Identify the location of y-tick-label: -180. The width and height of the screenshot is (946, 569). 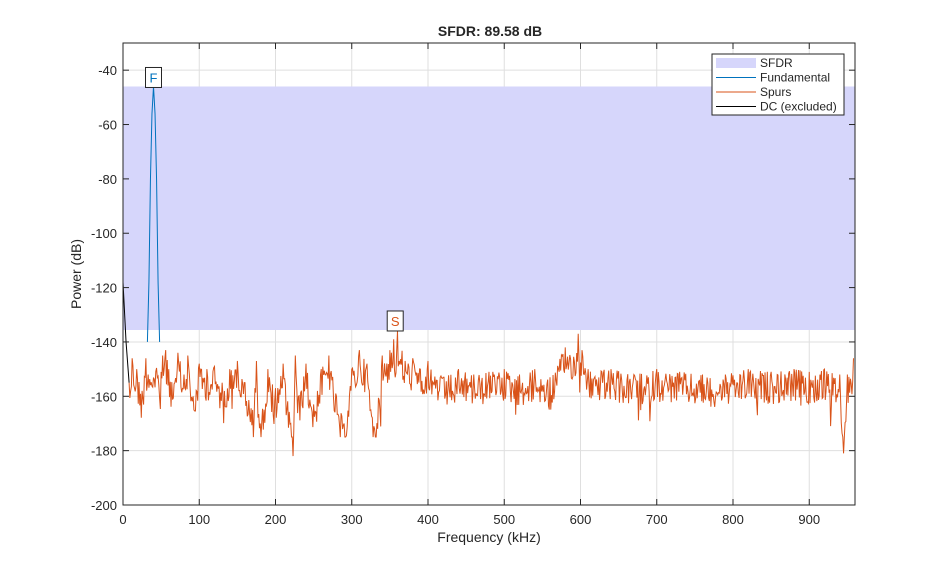
(104, 451).